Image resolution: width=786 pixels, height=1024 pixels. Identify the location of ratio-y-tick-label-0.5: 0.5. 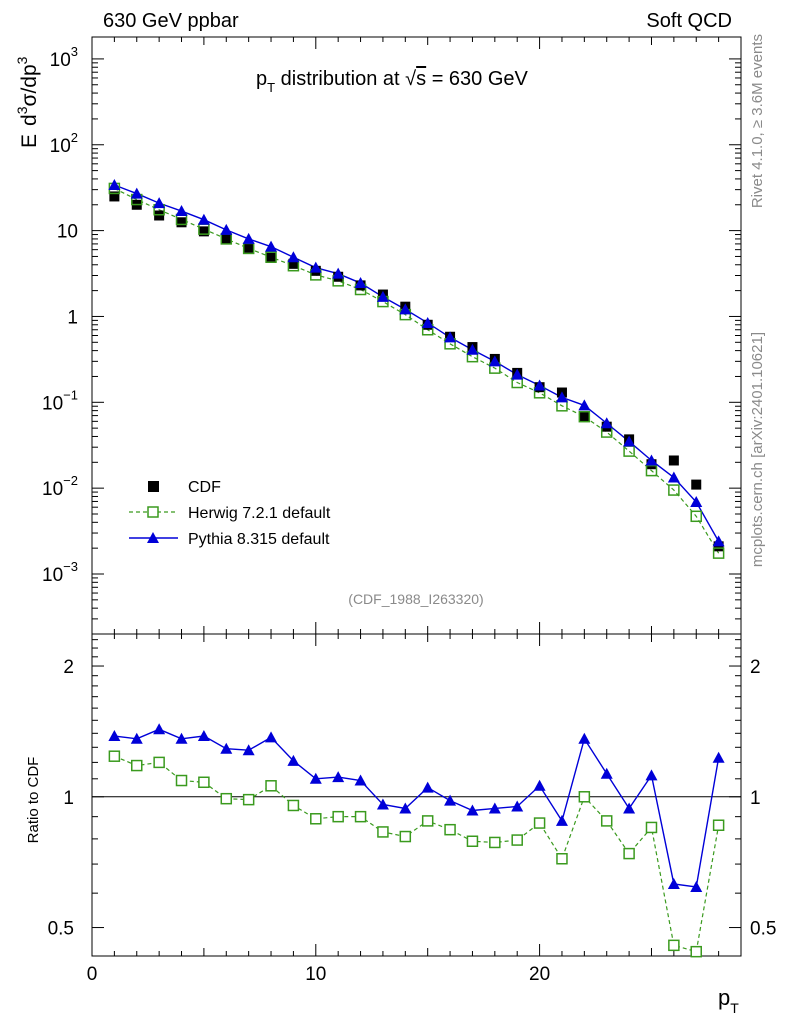
(61, 929).